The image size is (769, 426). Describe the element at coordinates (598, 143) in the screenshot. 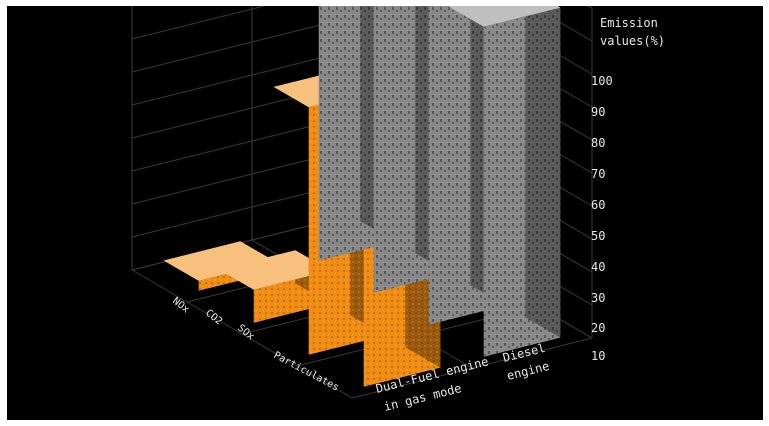

I see `y-tick-80: 80` at that location.